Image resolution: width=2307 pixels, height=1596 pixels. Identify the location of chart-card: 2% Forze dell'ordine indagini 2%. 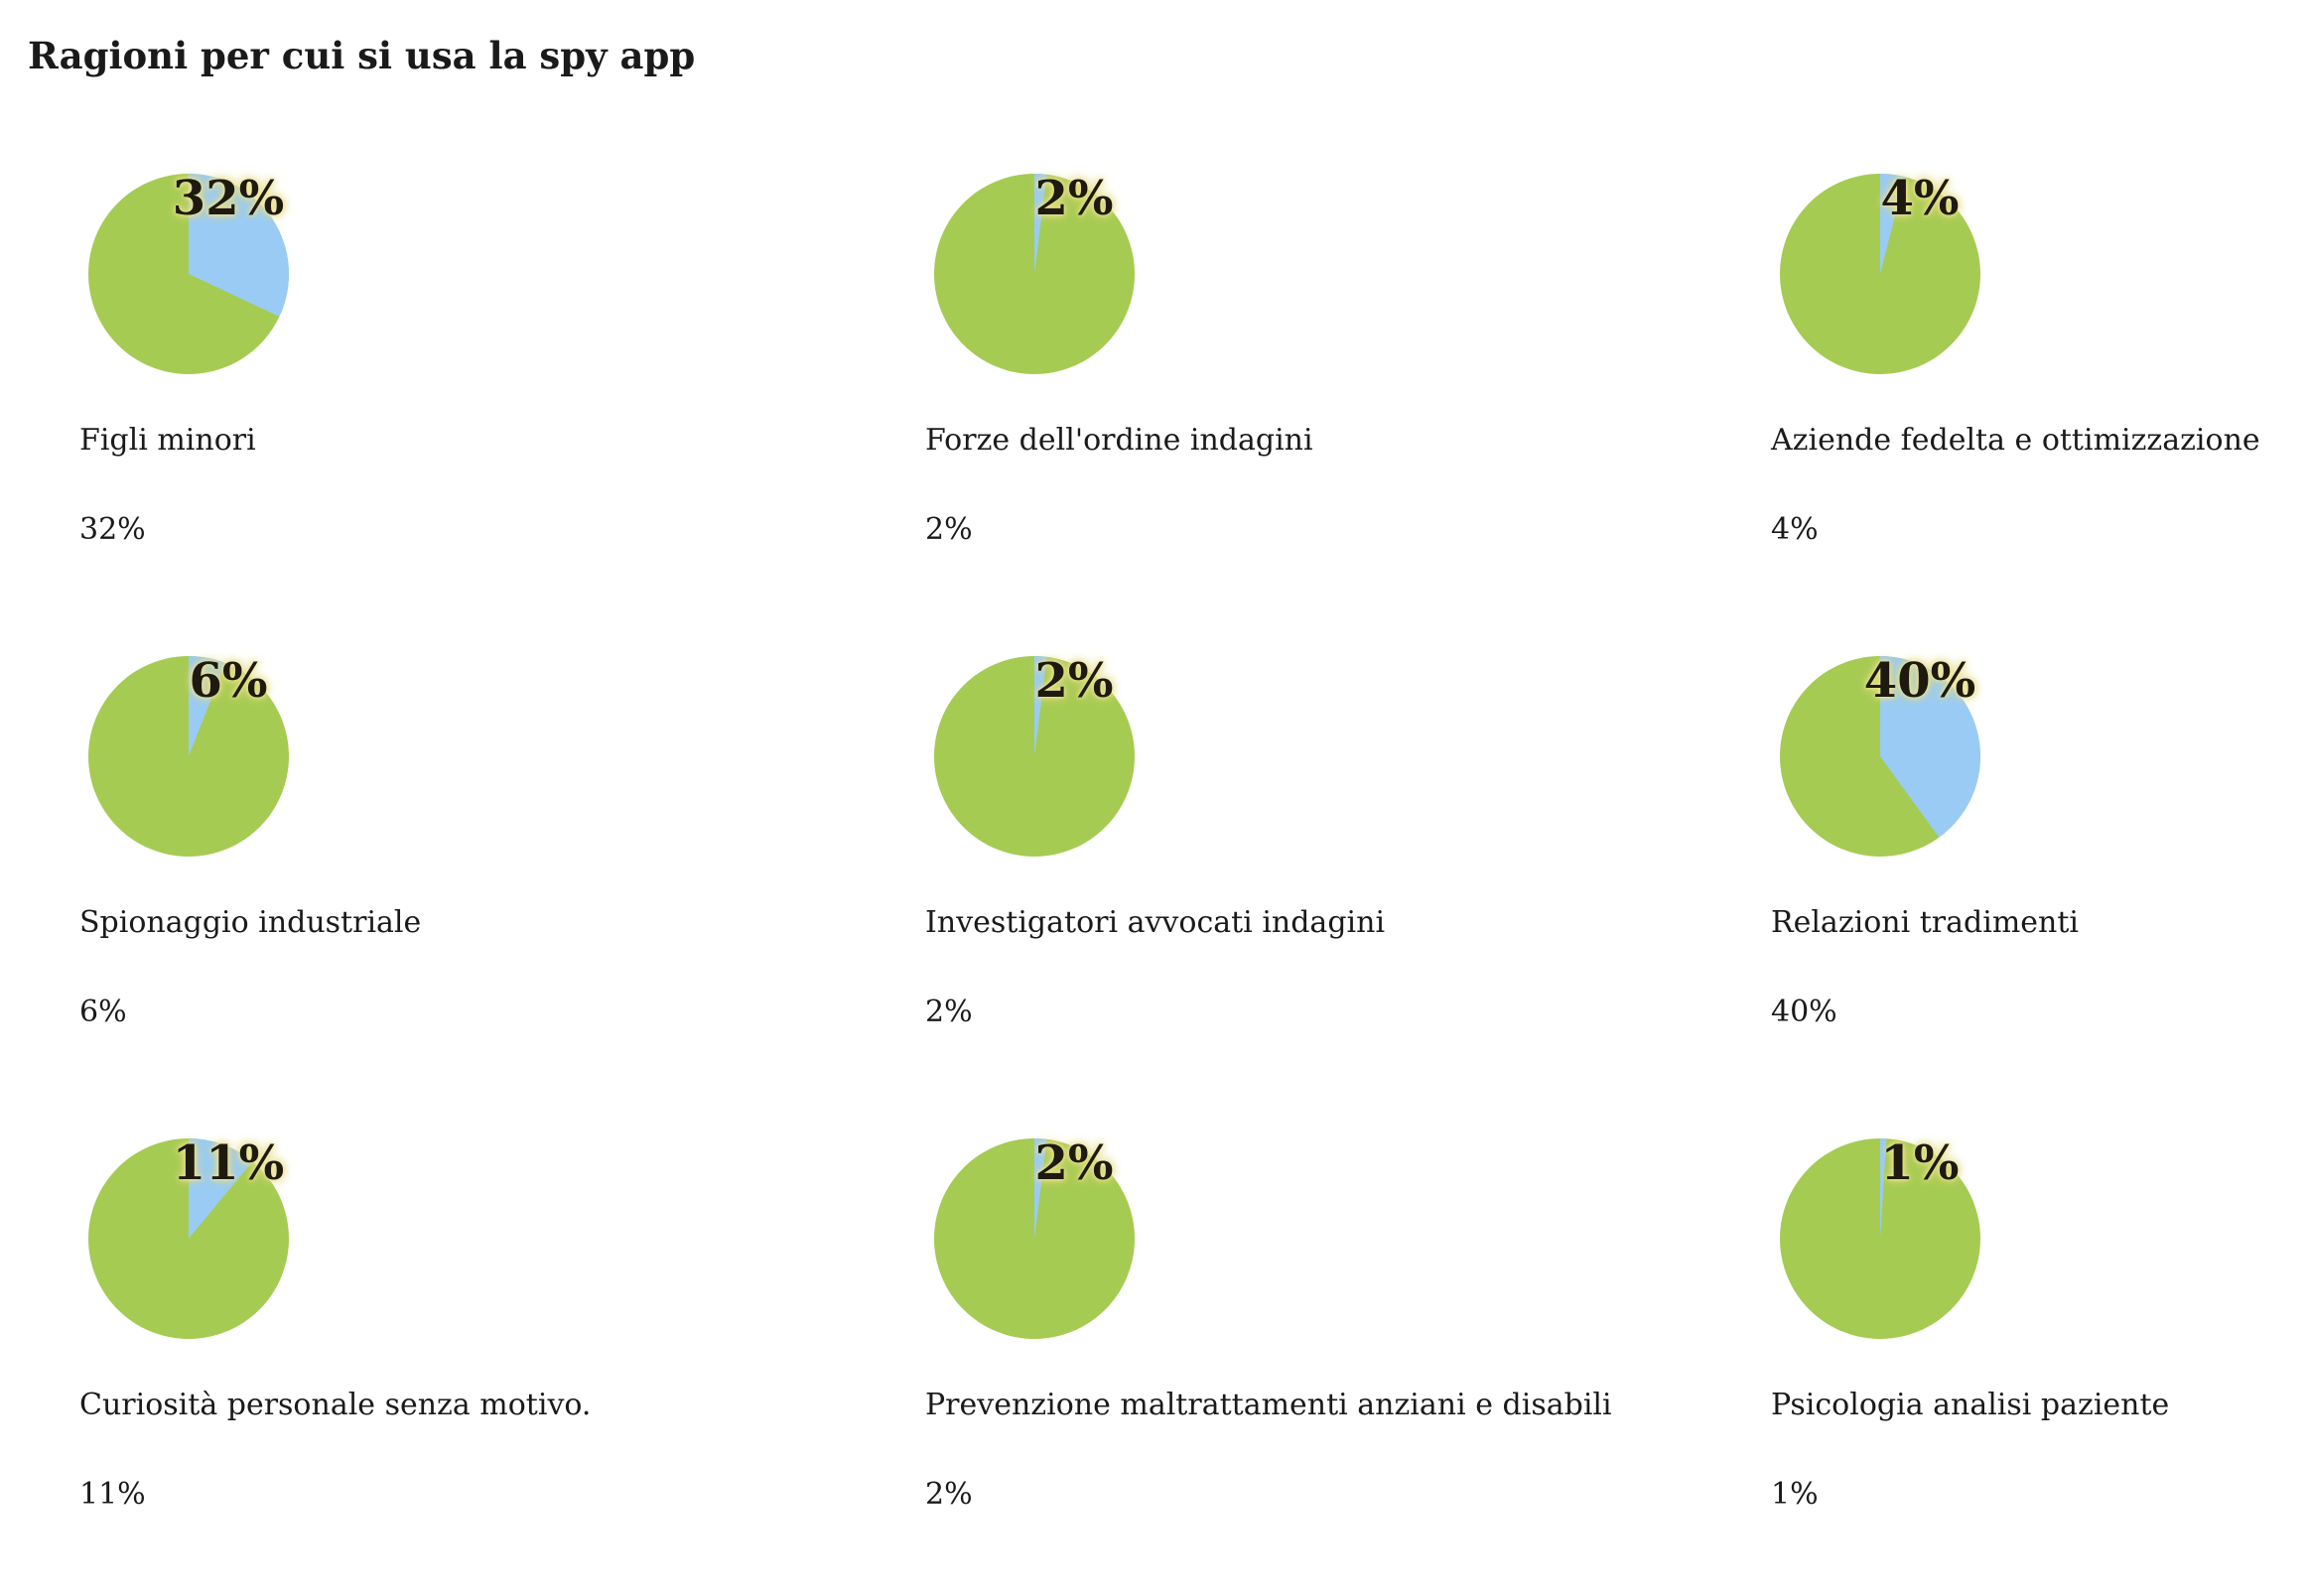
(1312, 398).